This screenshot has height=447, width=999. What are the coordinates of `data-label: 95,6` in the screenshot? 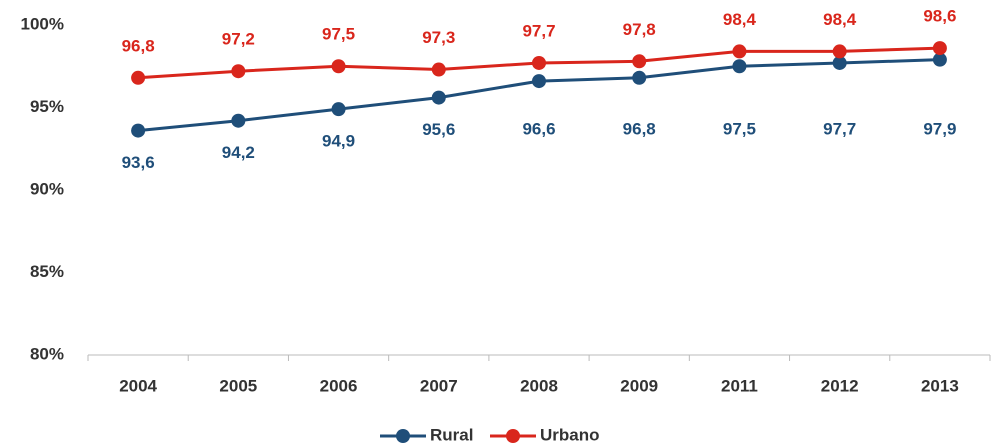 It's located at (438, 129).